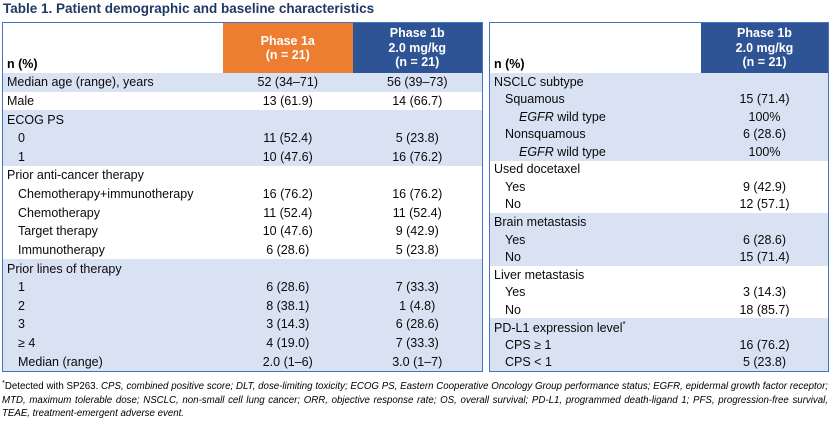 The height and width of the screenshot is (425, 831). I want to click on row-label: NSCLC subtype, so click(539, 81).